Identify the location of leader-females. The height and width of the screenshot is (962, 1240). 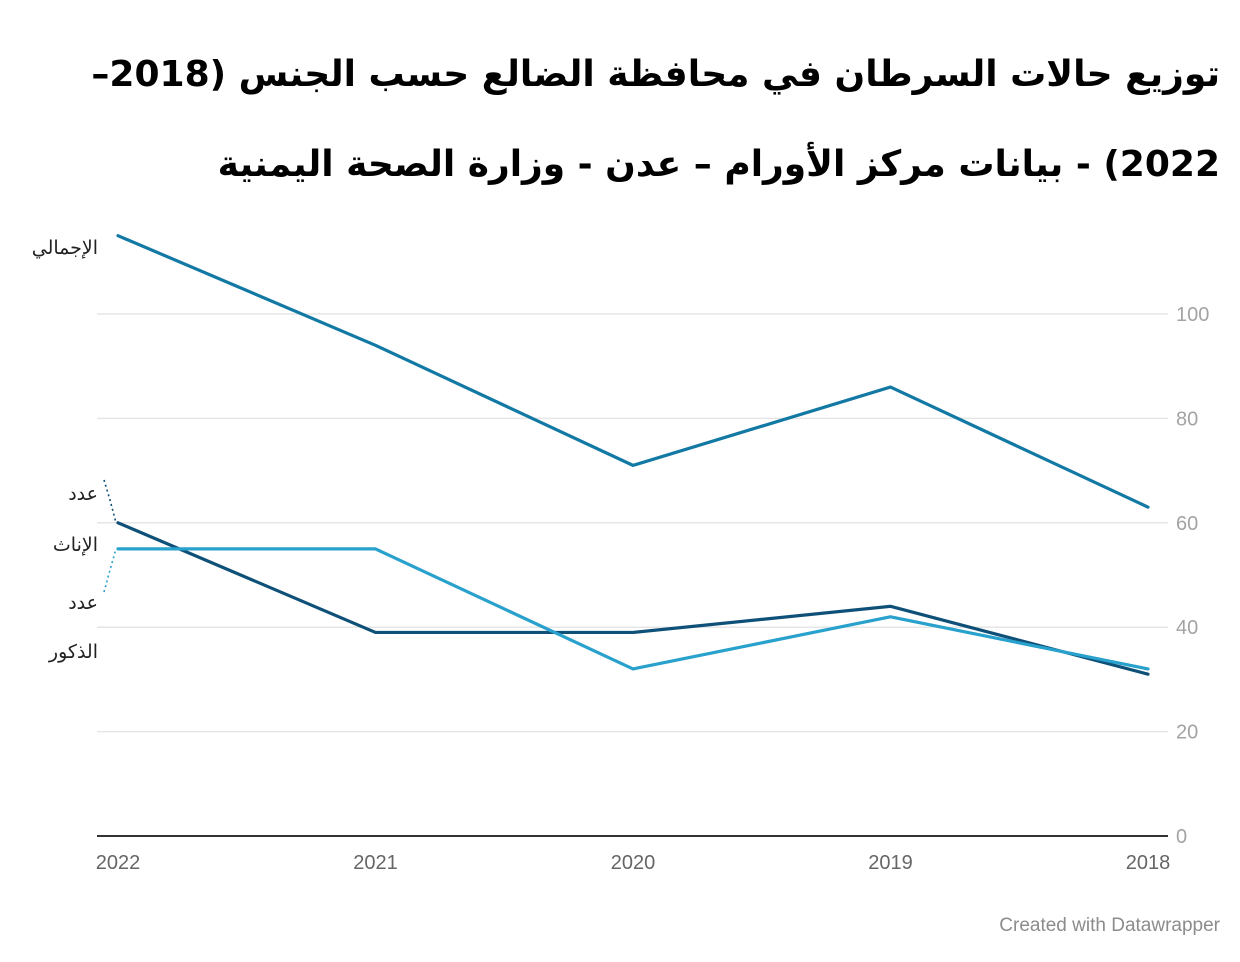
(110, 570).